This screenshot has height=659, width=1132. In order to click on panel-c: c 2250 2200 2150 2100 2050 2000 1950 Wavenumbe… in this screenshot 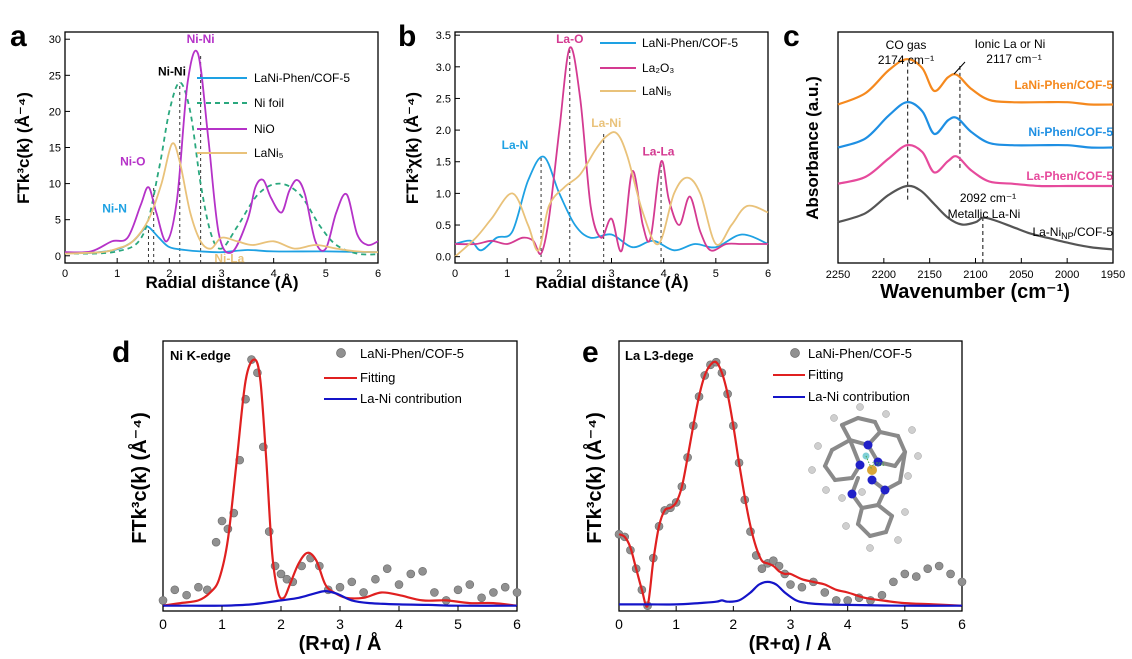, I will do `click(954, 161)`.